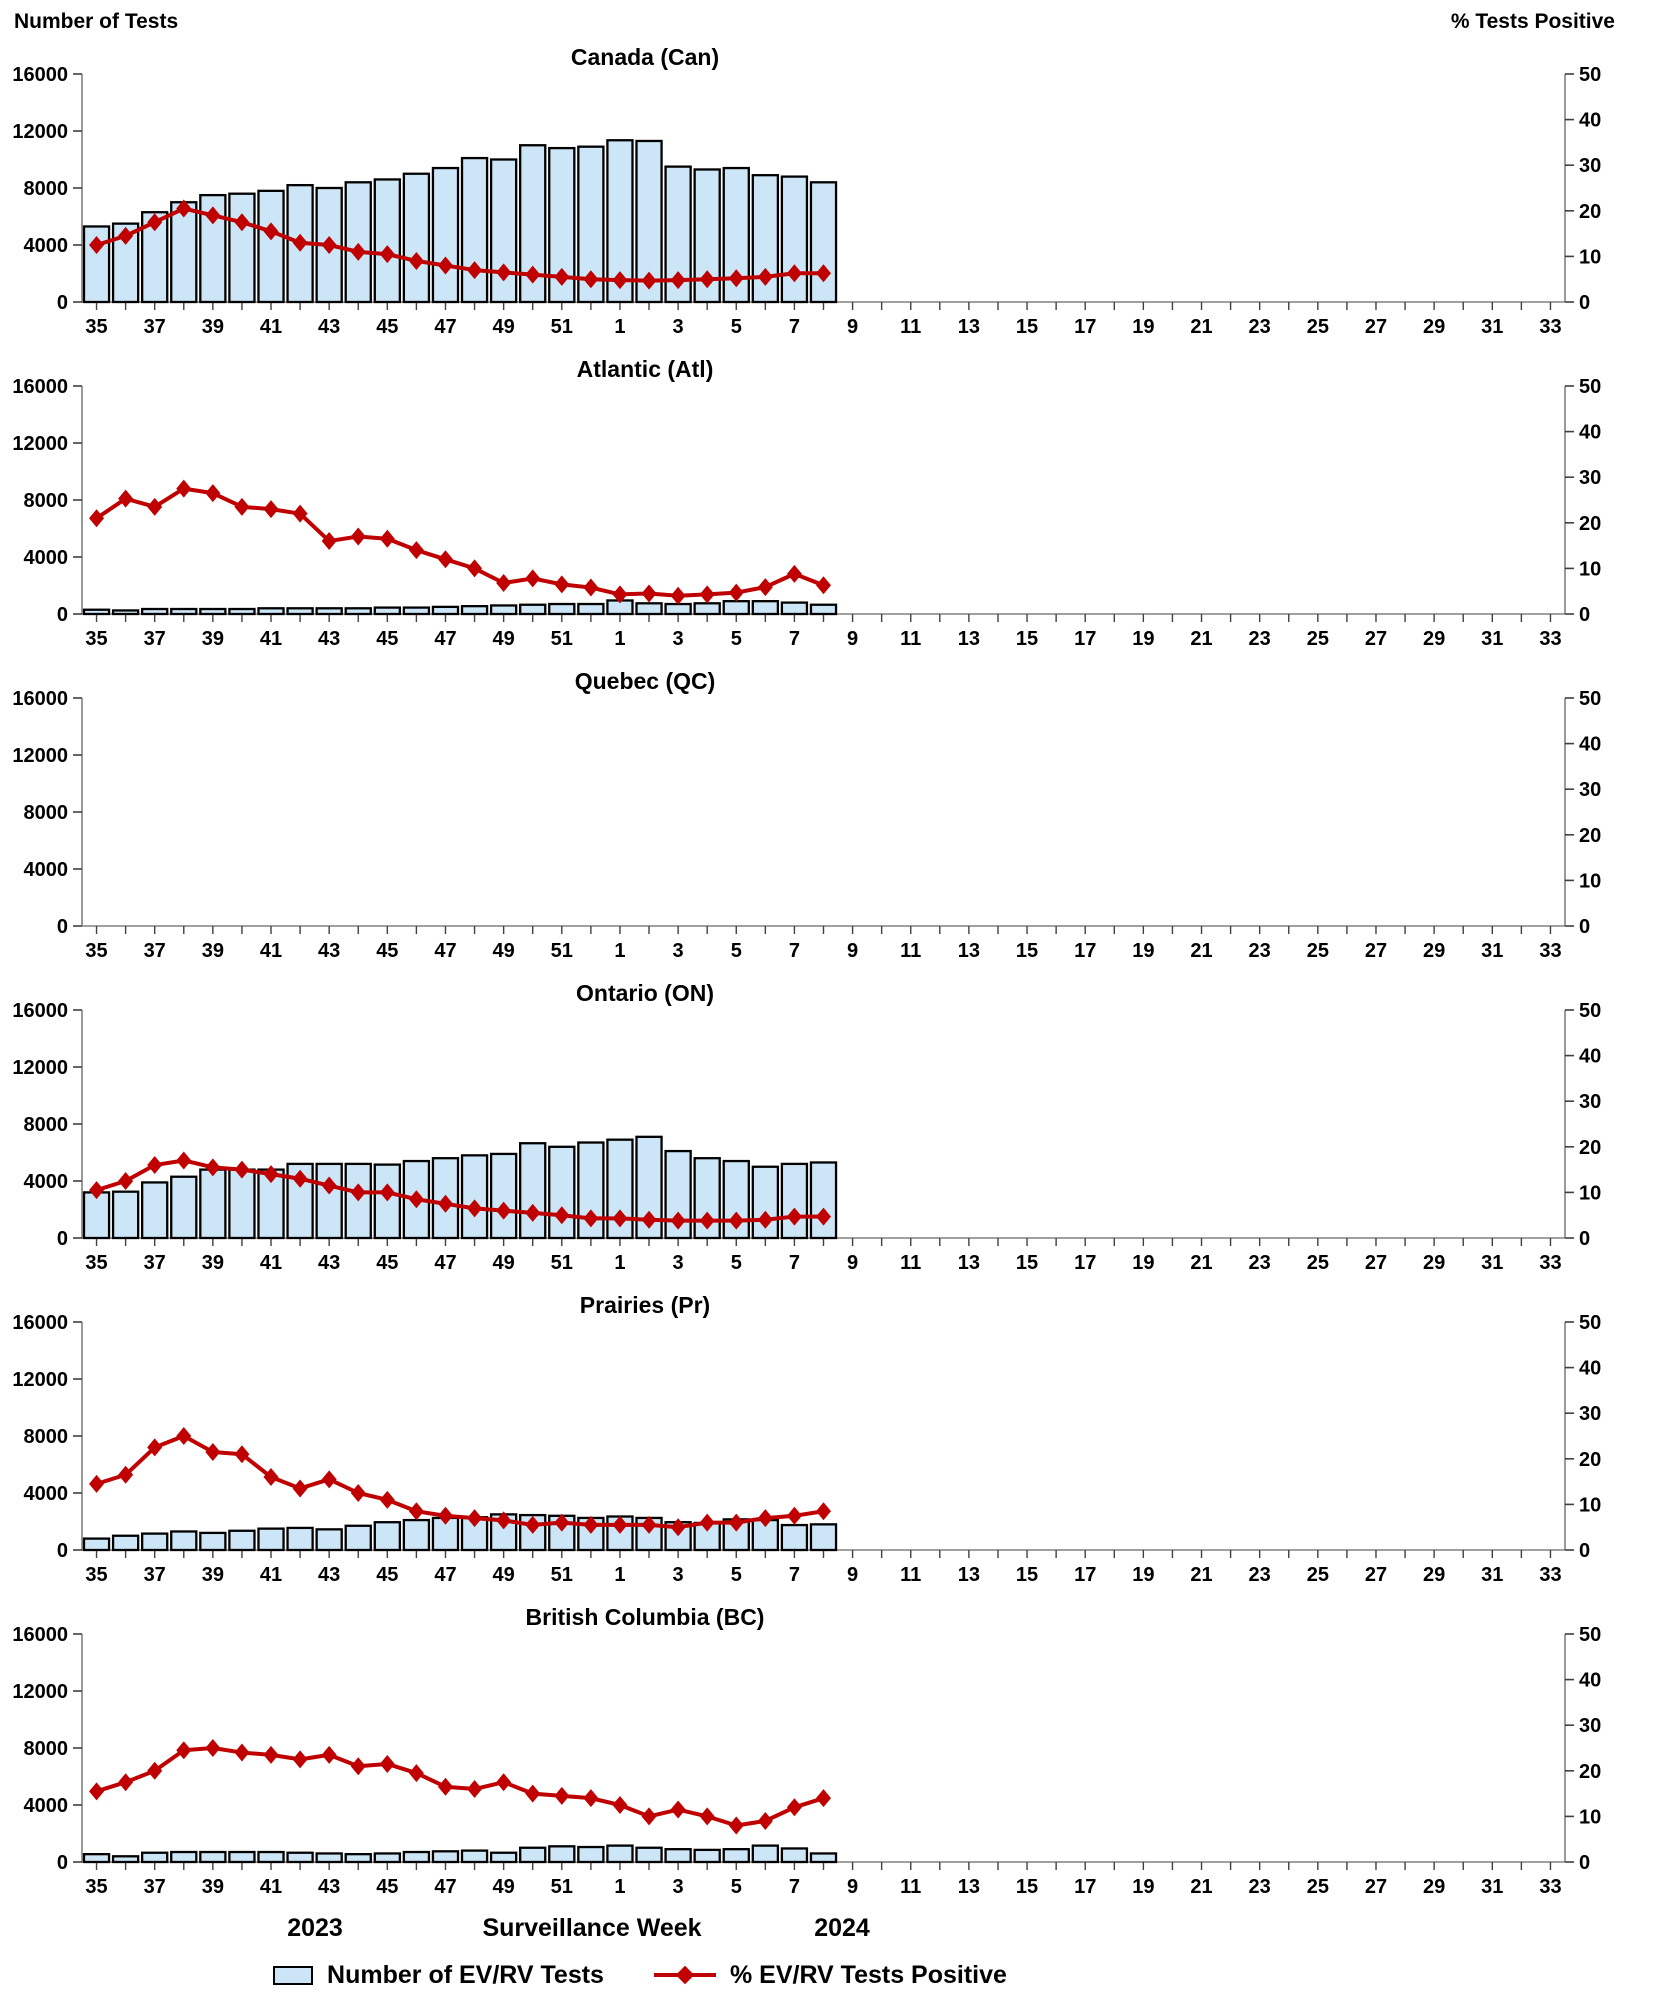 This screenshot has height=2011, width=1661. What do you see at coordinates (969, 1263) in the screenshot?
I see `week-tick-label: 13` at bounding box center [969, 1263].